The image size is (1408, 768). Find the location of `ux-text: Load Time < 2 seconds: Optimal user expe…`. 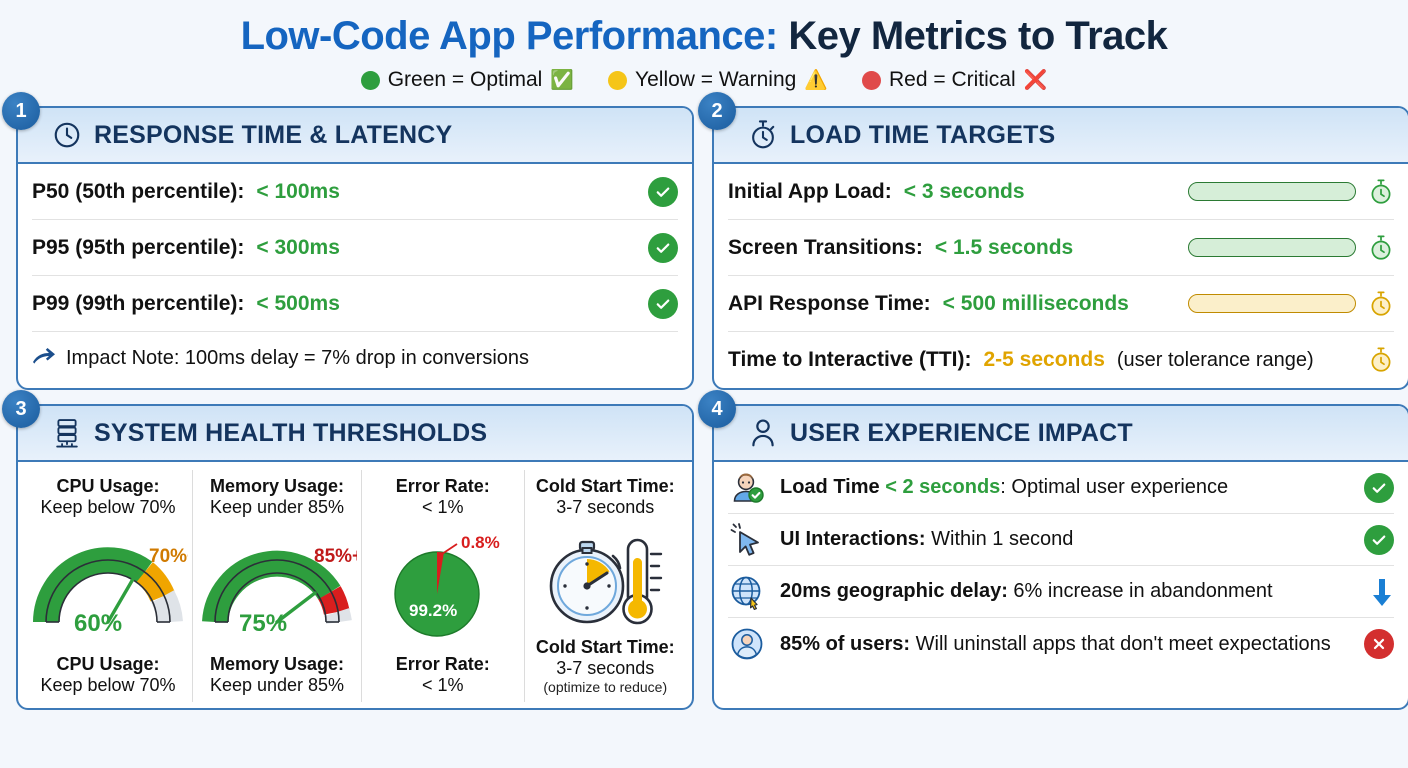

ux-text: Load Time < 2 seconds: Optimal user expe… is located at coordinates (1004, 487).